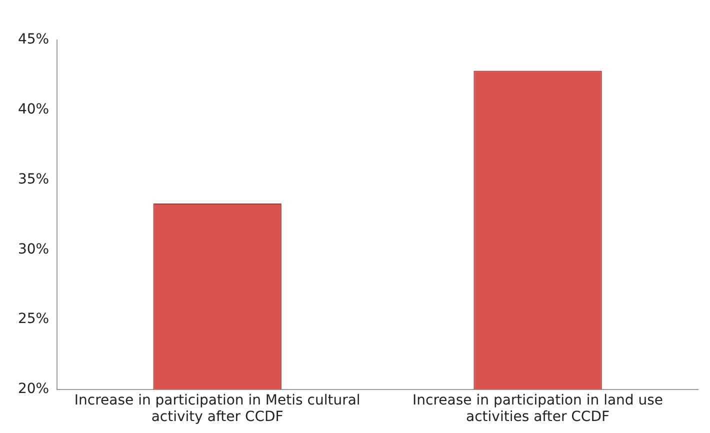 Image resolution: width=710 pixels, height=433 pixels. What do you see at coordinates (538, 409) in the screenshot?
I see `x-tick-label: Increase in participation in land use activities after CCDF` at bounding box center [538, 409].